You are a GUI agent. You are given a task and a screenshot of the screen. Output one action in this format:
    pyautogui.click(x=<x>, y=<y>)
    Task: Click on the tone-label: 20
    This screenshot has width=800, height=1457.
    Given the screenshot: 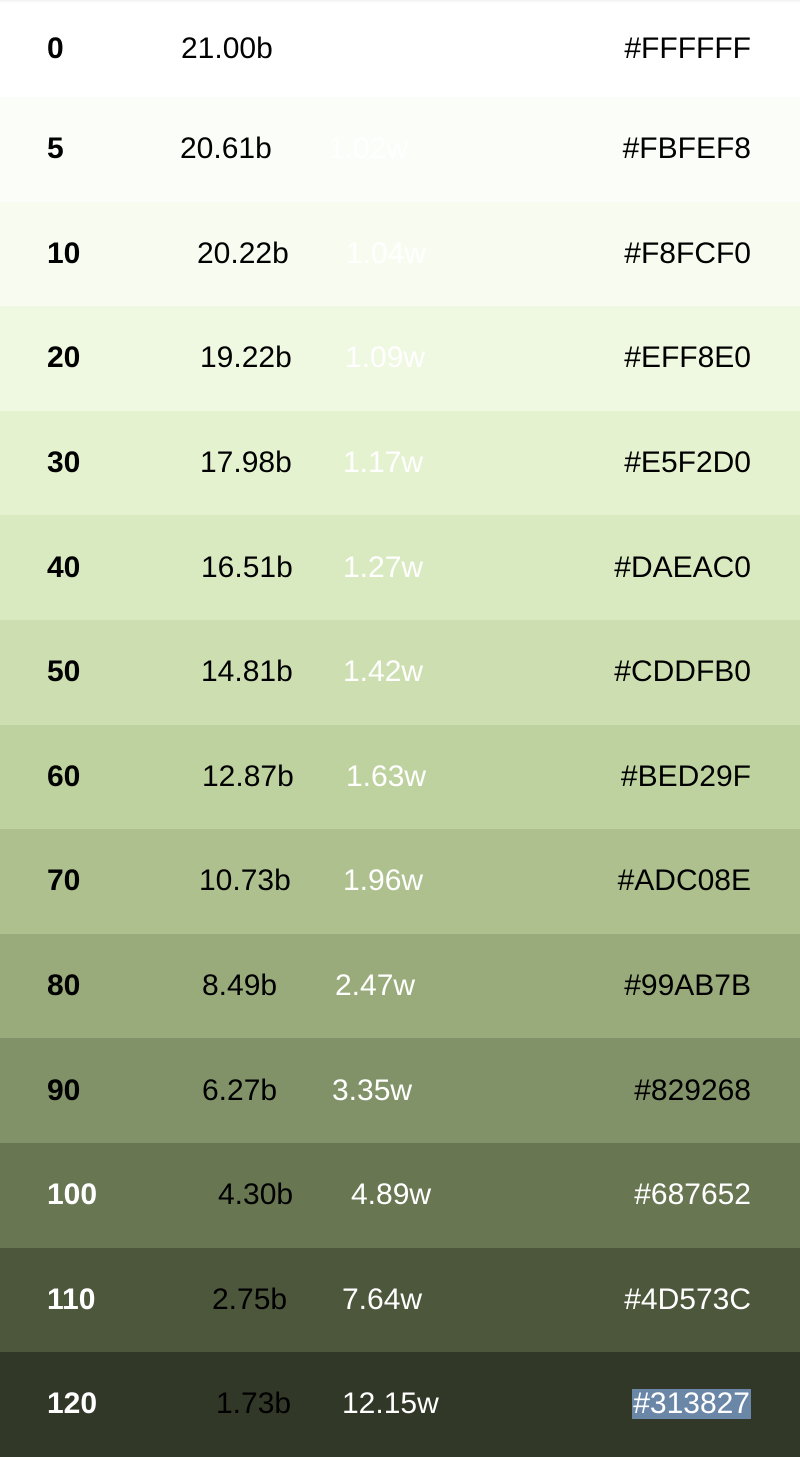 What is the action you would take?
    pyautogui.click(x=64, y=358)
    